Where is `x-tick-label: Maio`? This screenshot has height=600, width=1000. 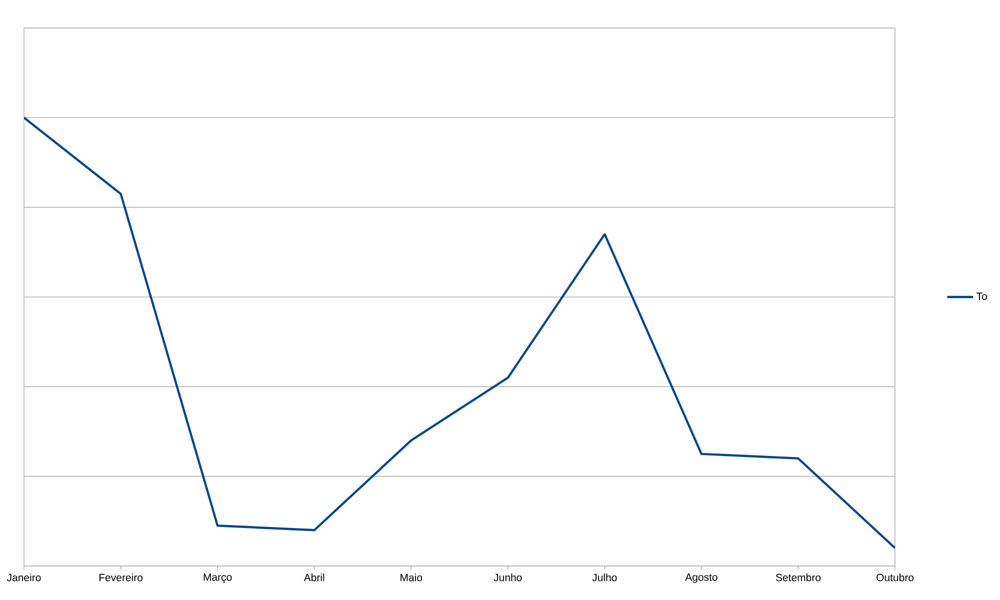
x-tick-label: Maio is located at coordinates (411, 578).